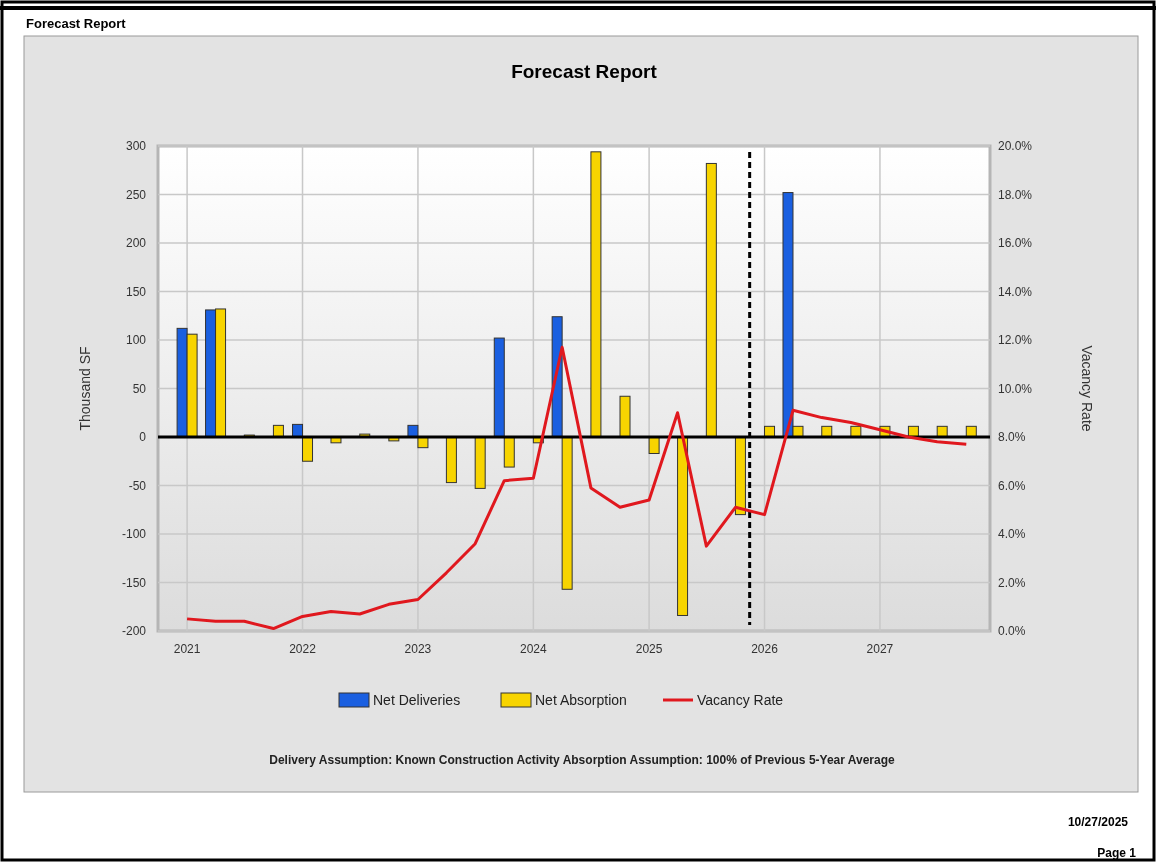  What do you see at coordinates (1015, 340) in the screenshot?
I see `y2-tick-label: 12.0%` at bounding box center [1015, 340].